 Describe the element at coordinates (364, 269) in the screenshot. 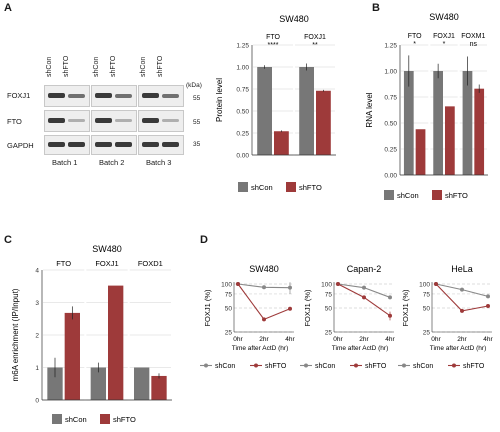

I see `chart-title: Capan-2` at that location.